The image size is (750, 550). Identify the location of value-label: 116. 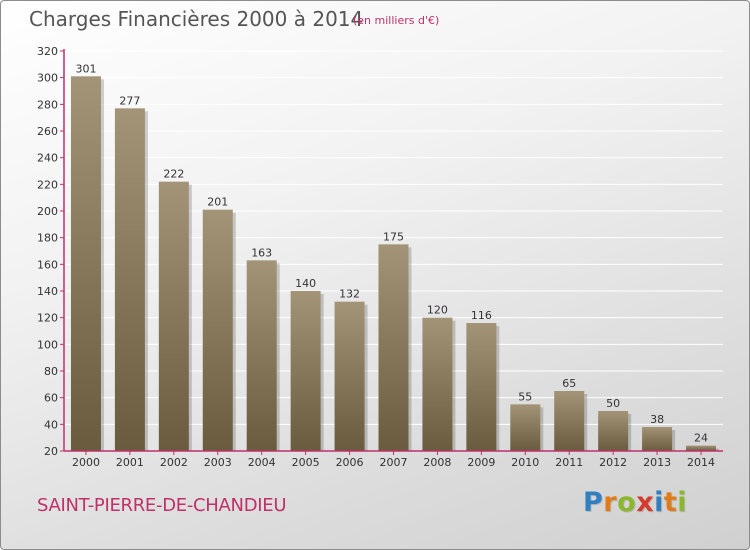
(481, 315).